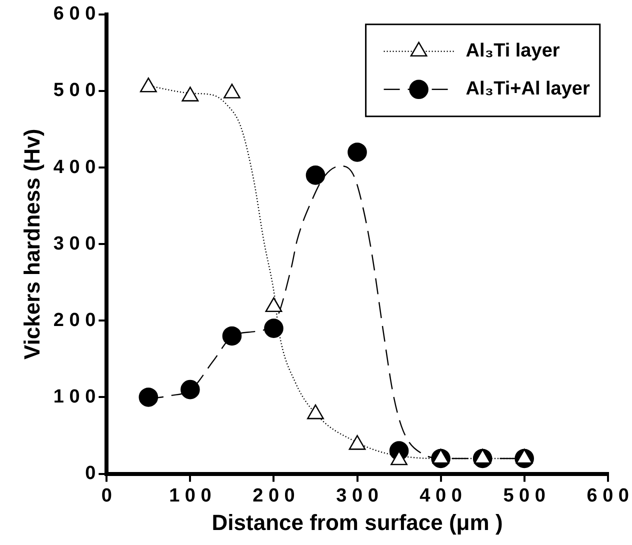 This screenshot has width=632, height=545. Describe the element at coordinates (74, 14) in the screenshot. I see `y-tick-label: 6 0 0` at that location.